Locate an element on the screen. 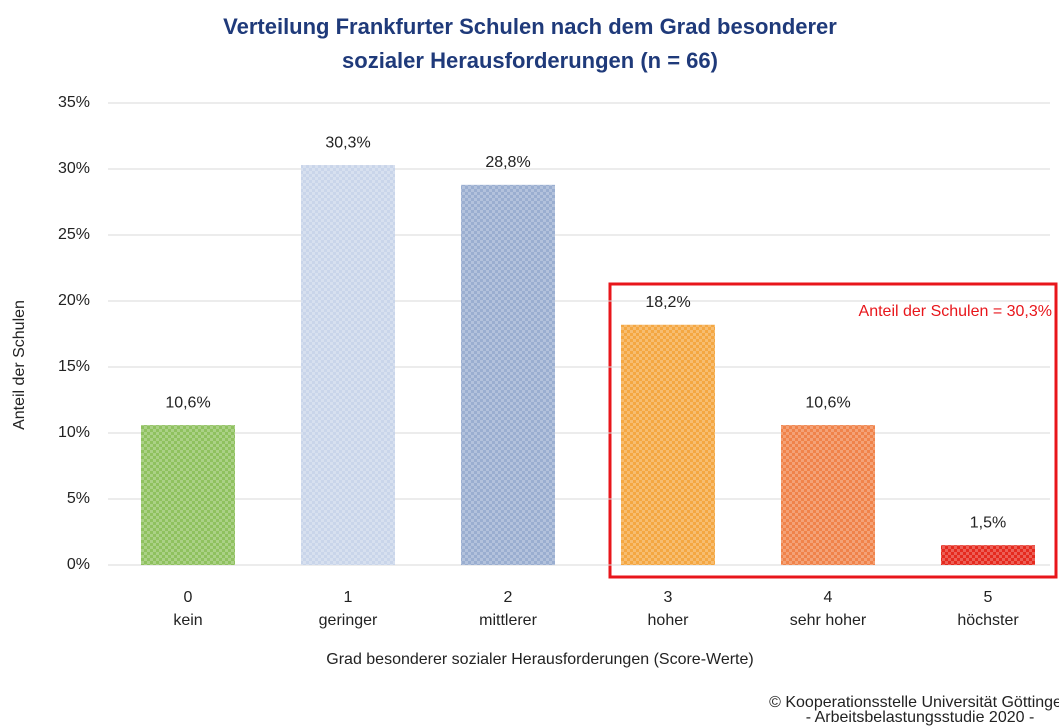 This screenshot has width=1059, height=726. y-tick-label: 5% is located at coordinates (78, 498).